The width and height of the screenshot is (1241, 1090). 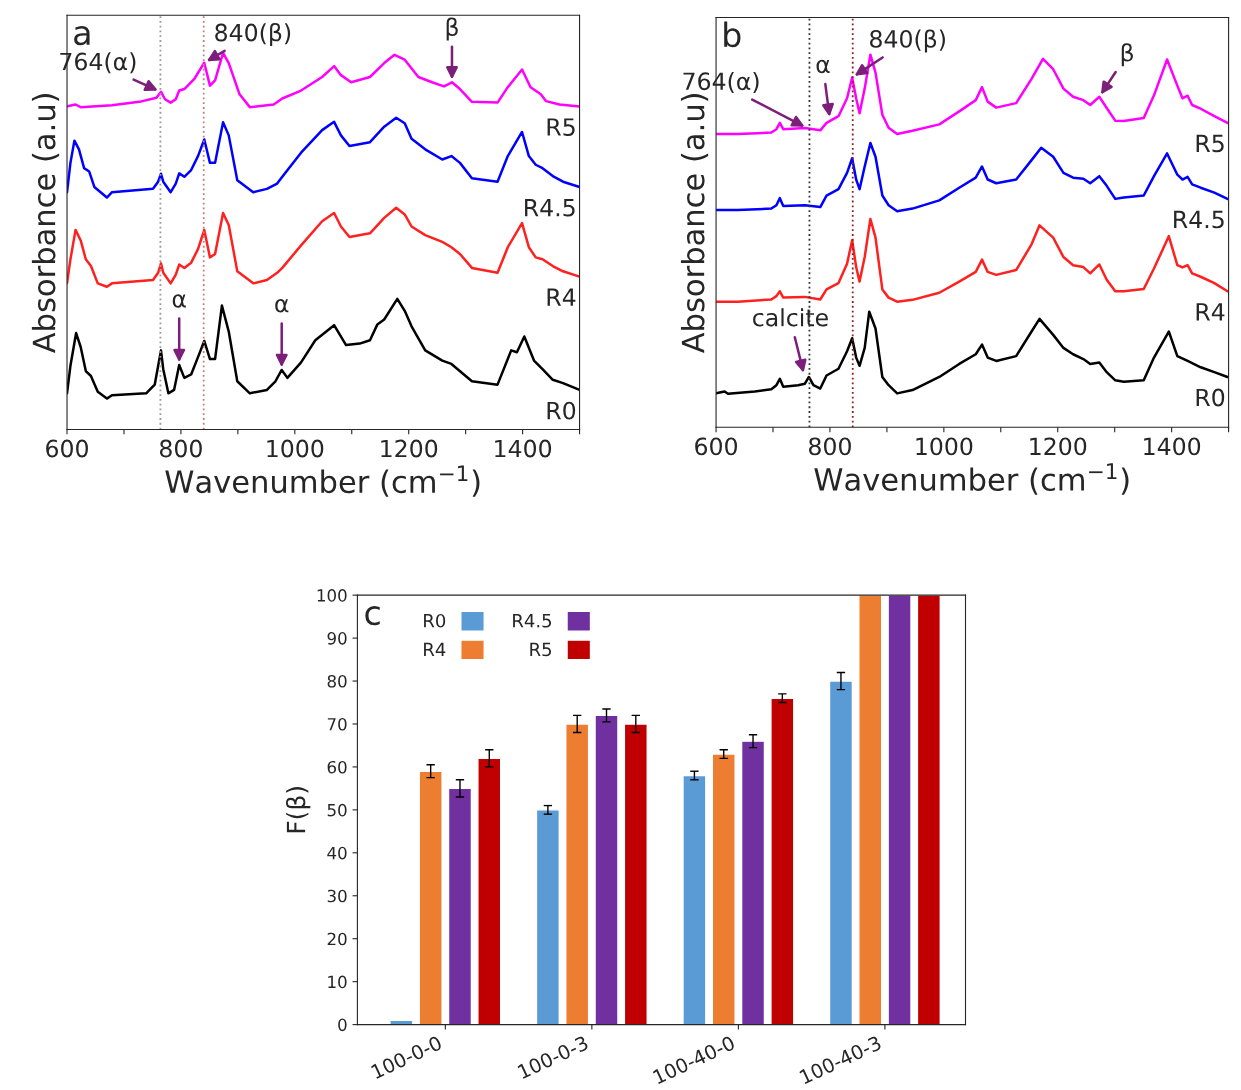 I want to click on legend-label: R4.5, so click(x=532, y=621).